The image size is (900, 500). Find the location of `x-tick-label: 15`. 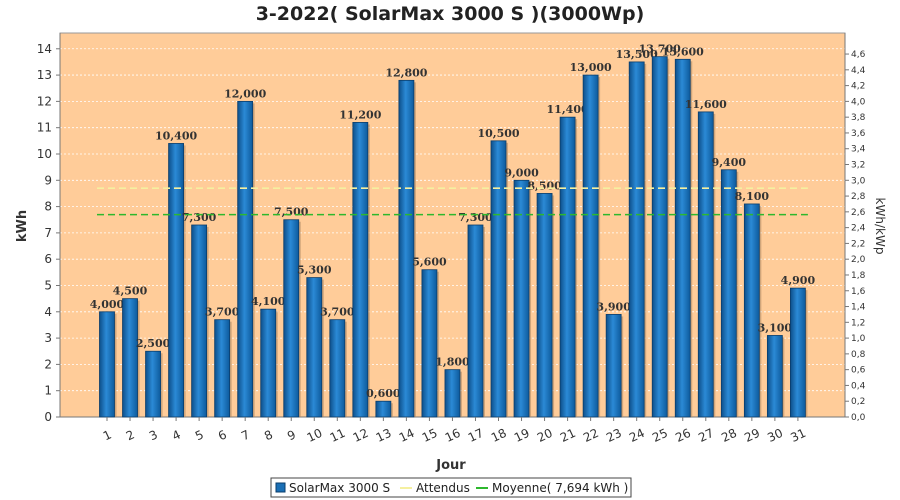

x-tick-label: 15 is located at coordinates (430, 435).